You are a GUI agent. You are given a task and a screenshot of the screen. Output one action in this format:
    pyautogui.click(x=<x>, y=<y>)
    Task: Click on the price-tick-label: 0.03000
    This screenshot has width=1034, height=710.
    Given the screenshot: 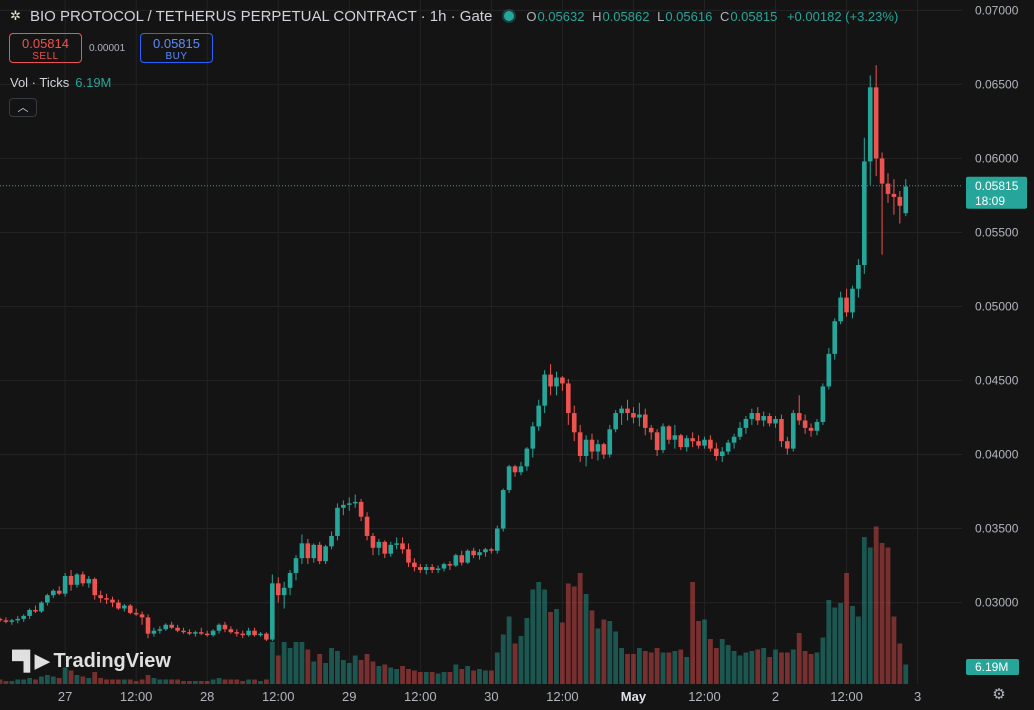 What is the action you would take?
    pyautogui.click(x=997, y=603)
    